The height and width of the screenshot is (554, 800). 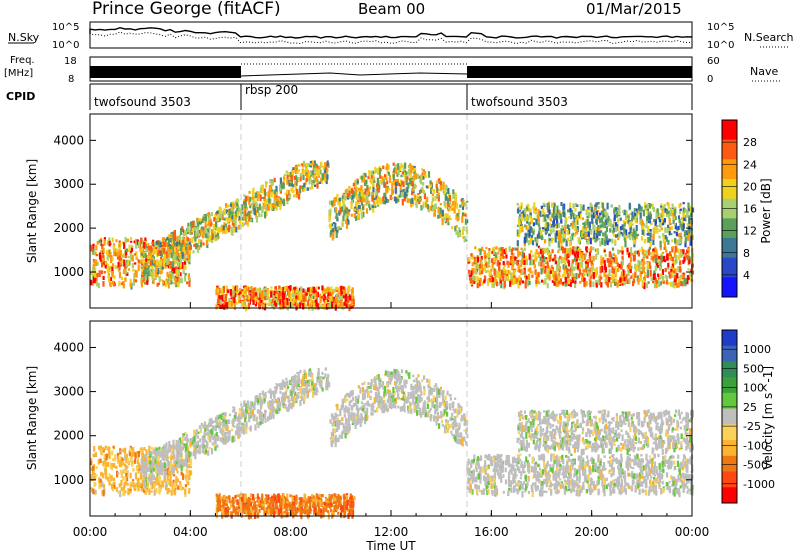 I want to click on colorbar-swatch, so click(x=729, y=130).